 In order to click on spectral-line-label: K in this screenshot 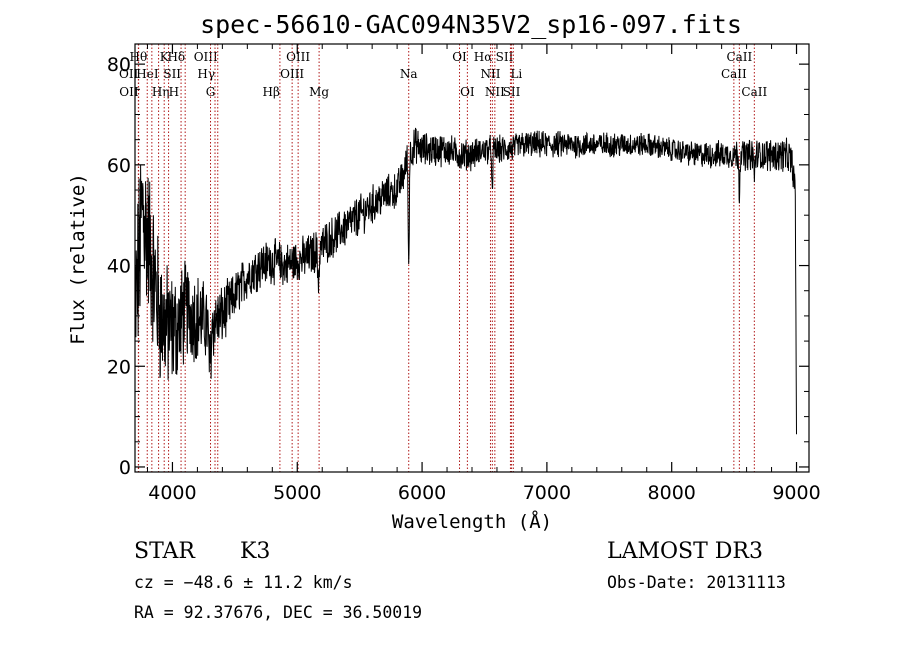, I will do `click(165, 57)`.